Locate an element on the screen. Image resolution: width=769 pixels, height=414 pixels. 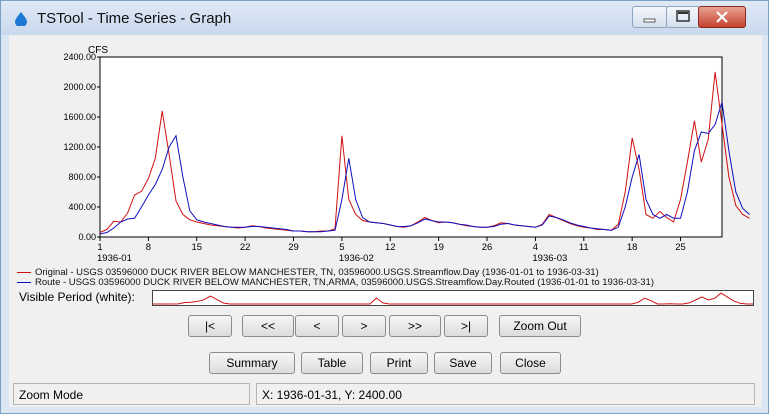
y-axis-label: CFS is located at coordinates (98, 50).